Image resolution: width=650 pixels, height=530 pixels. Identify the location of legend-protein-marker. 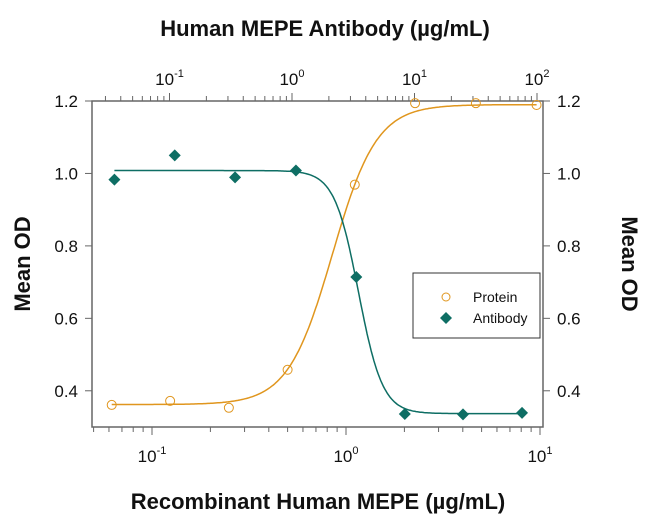
(446, 297).